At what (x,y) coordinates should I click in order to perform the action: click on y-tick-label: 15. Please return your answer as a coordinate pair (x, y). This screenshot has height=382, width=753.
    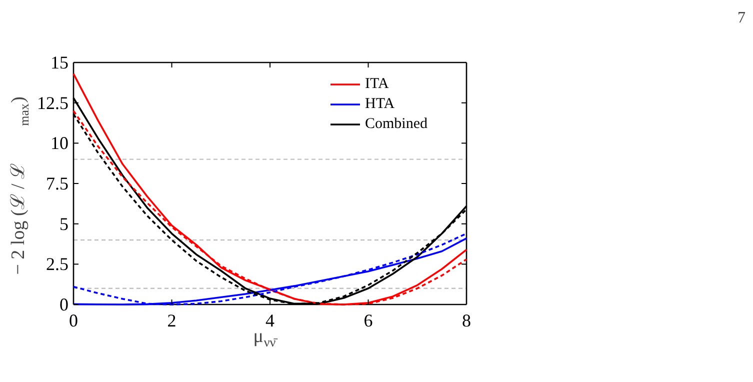
    Looking at the image, I should click on (59, 62).